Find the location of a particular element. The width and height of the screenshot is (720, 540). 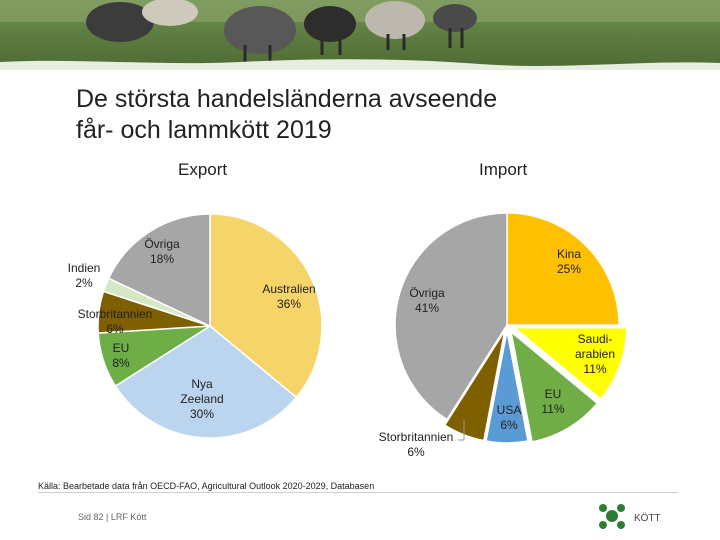

import-pie is located at coordinates (511, 328).